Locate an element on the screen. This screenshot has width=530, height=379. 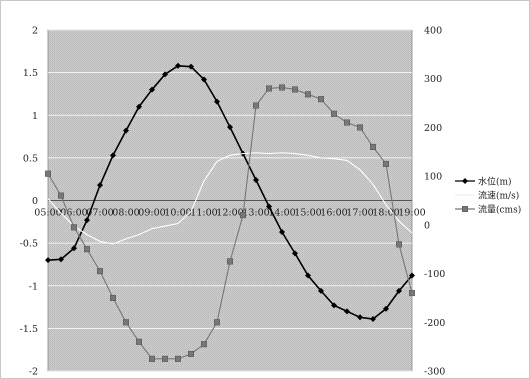
x-tick-label: 10:00 is located at coordinates (177, 213).